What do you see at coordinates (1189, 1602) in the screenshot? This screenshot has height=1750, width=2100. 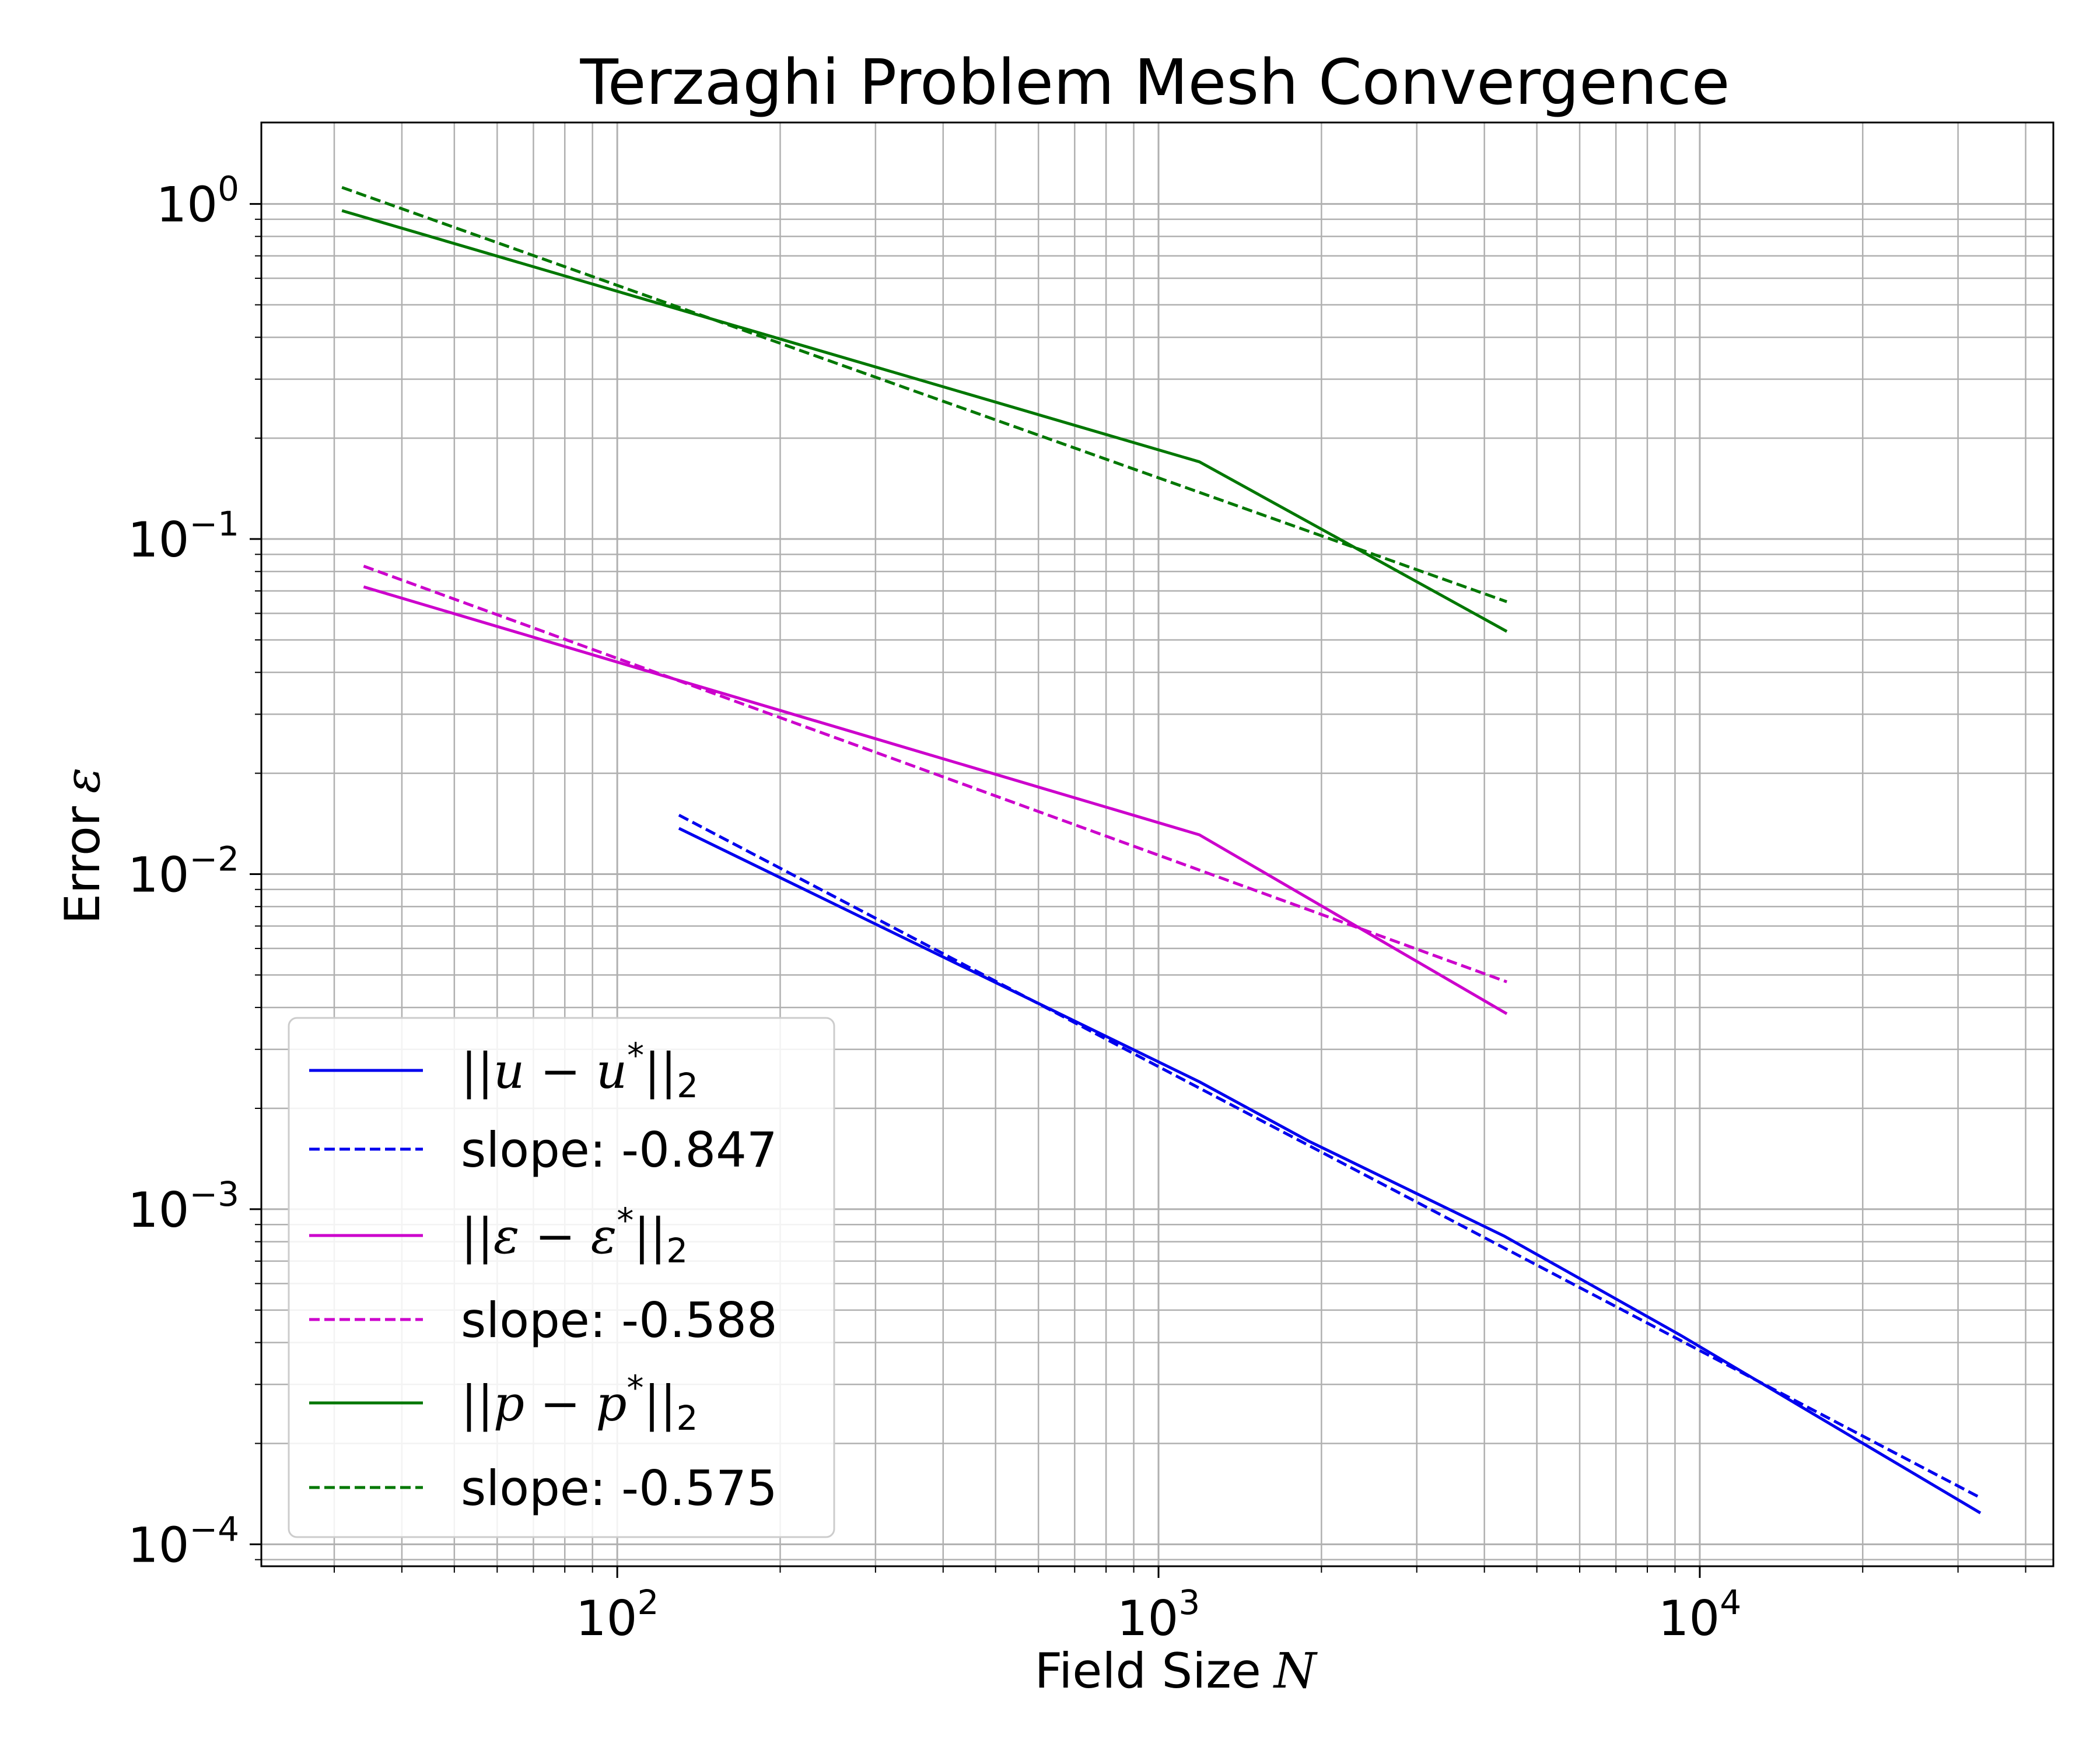 I see `x-tick-exp: 3` at bounding box center [1189, 1602].